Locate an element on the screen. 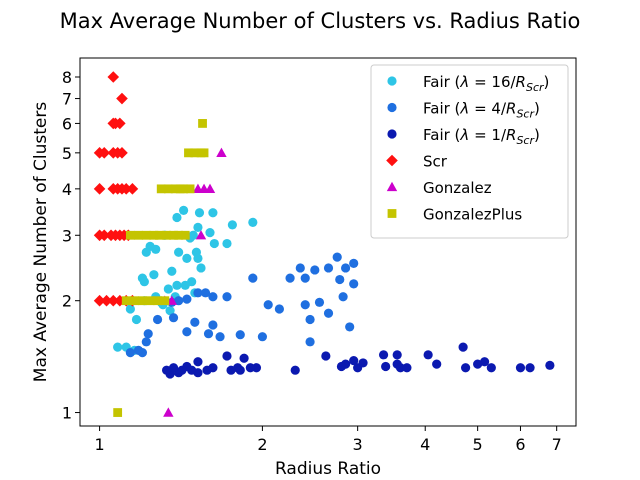 This screenshot has height=480, width=640. legend-label: Scr is located at coordinates (435, 162).